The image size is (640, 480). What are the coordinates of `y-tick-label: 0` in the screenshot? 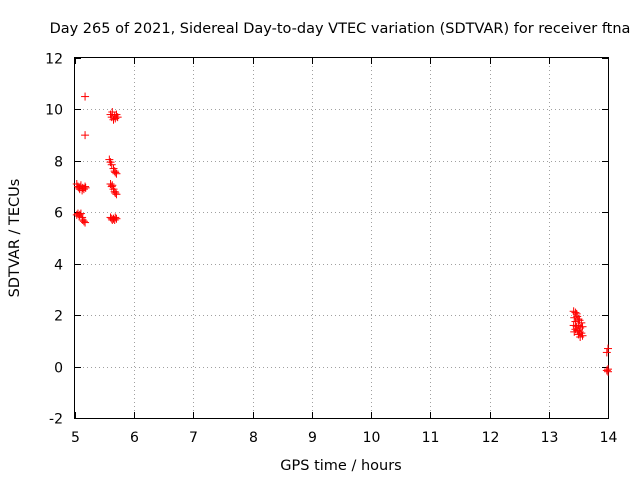 It's located at (58, 369).